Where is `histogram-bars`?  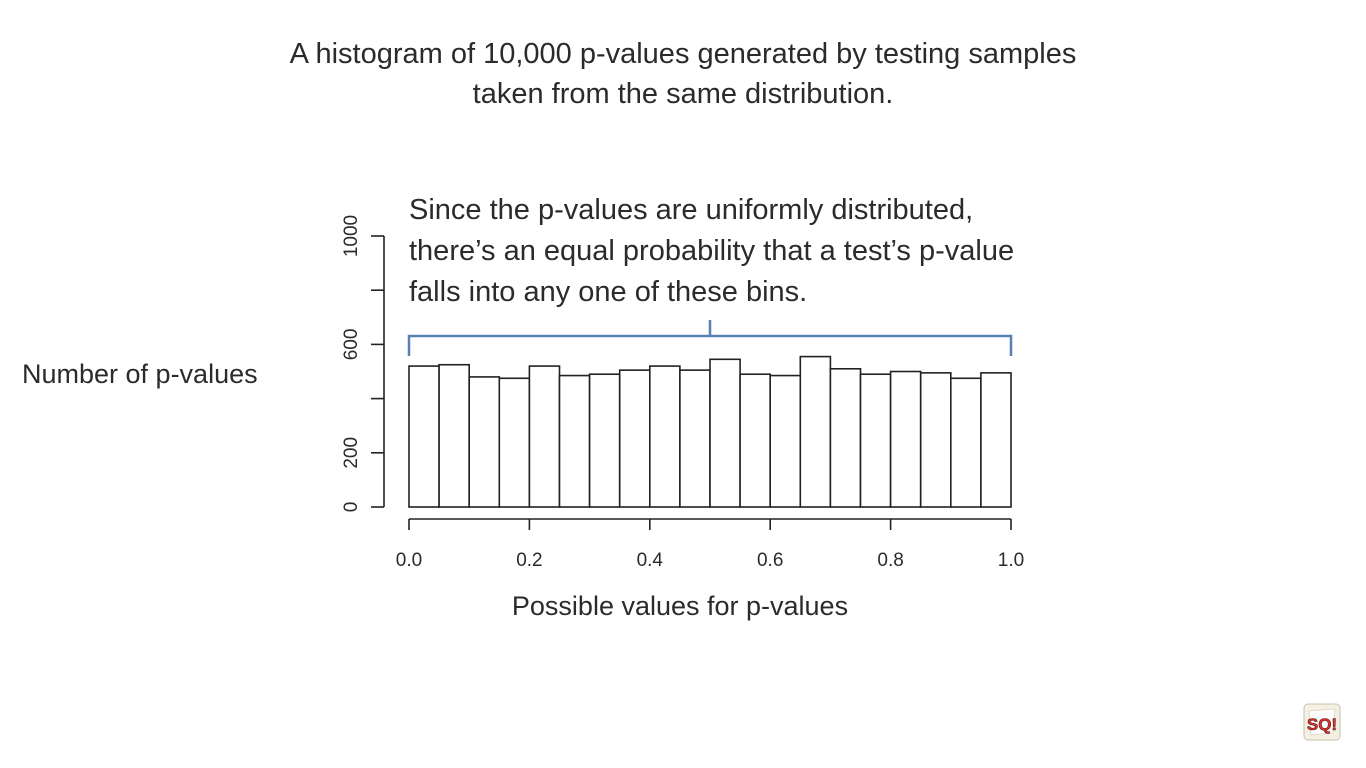 histogram-bars is located at coordinates (710, 431).